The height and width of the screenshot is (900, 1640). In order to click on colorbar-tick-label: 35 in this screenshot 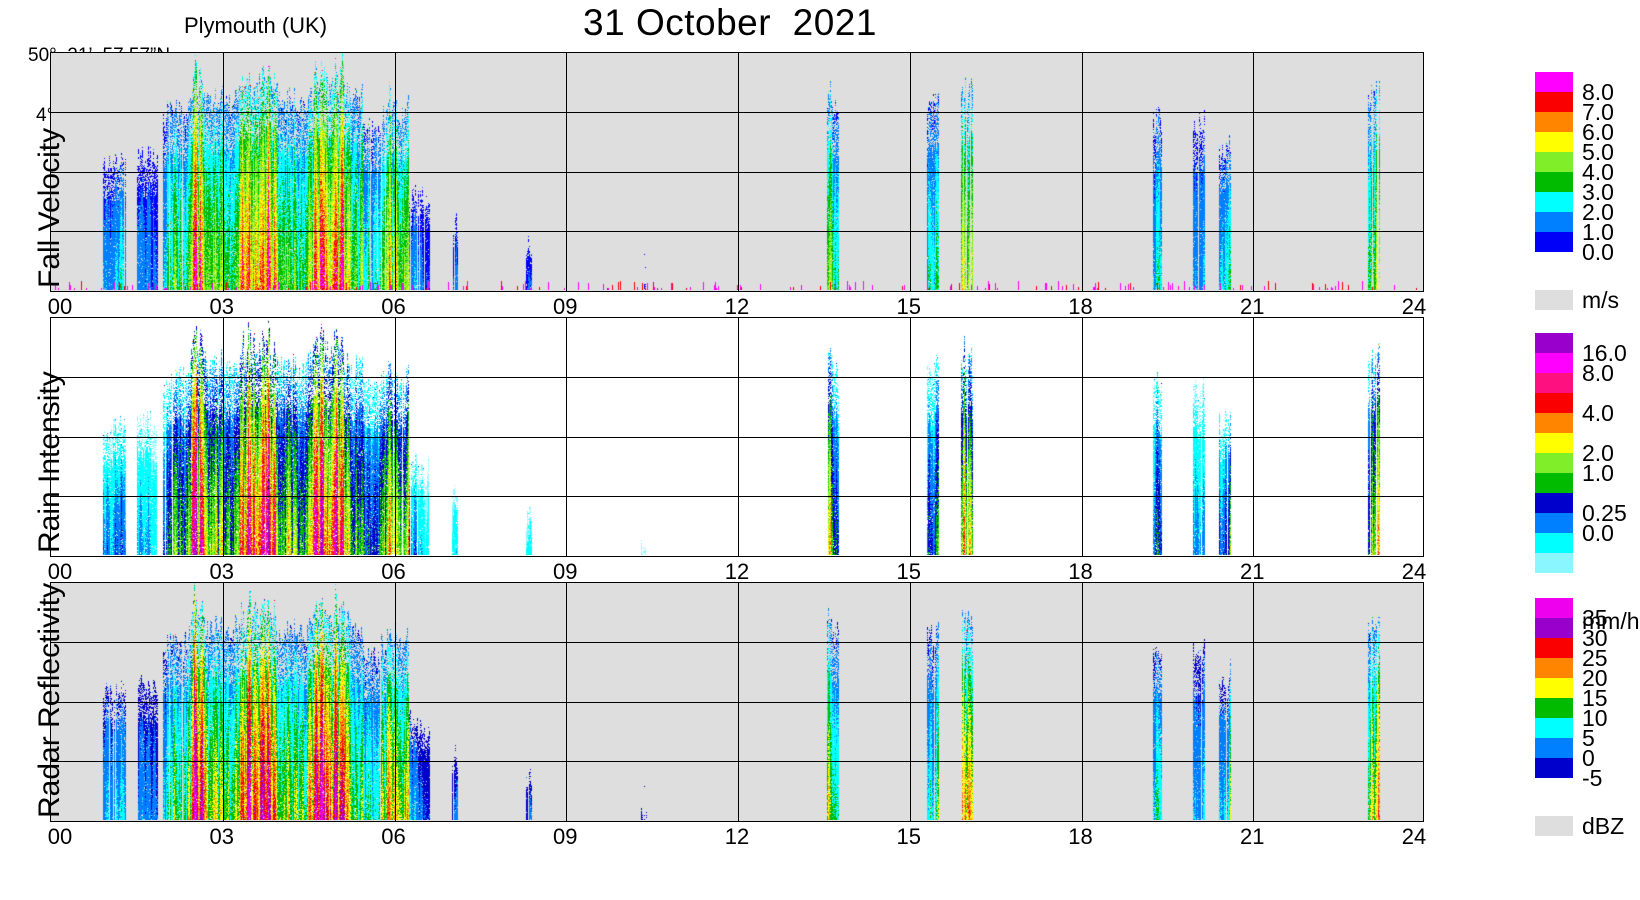, I will do `click(1595, 618)`.